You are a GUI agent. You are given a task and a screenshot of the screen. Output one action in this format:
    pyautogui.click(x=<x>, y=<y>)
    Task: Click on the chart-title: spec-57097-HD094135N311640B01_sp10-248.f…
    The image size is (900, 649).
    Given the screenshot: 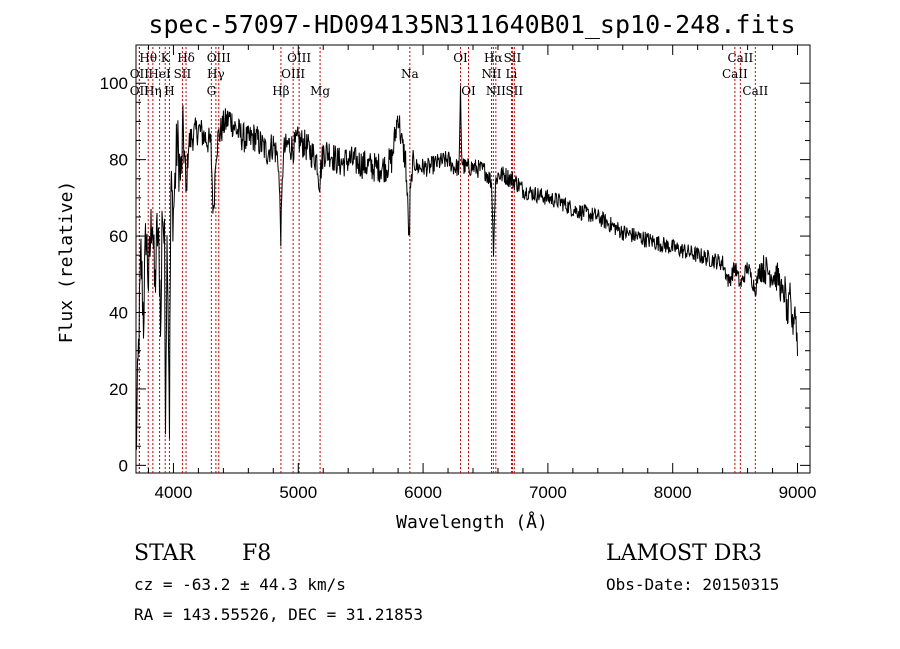 What is the action you would take?
    pyautogui.click(x=471, y=24)
    